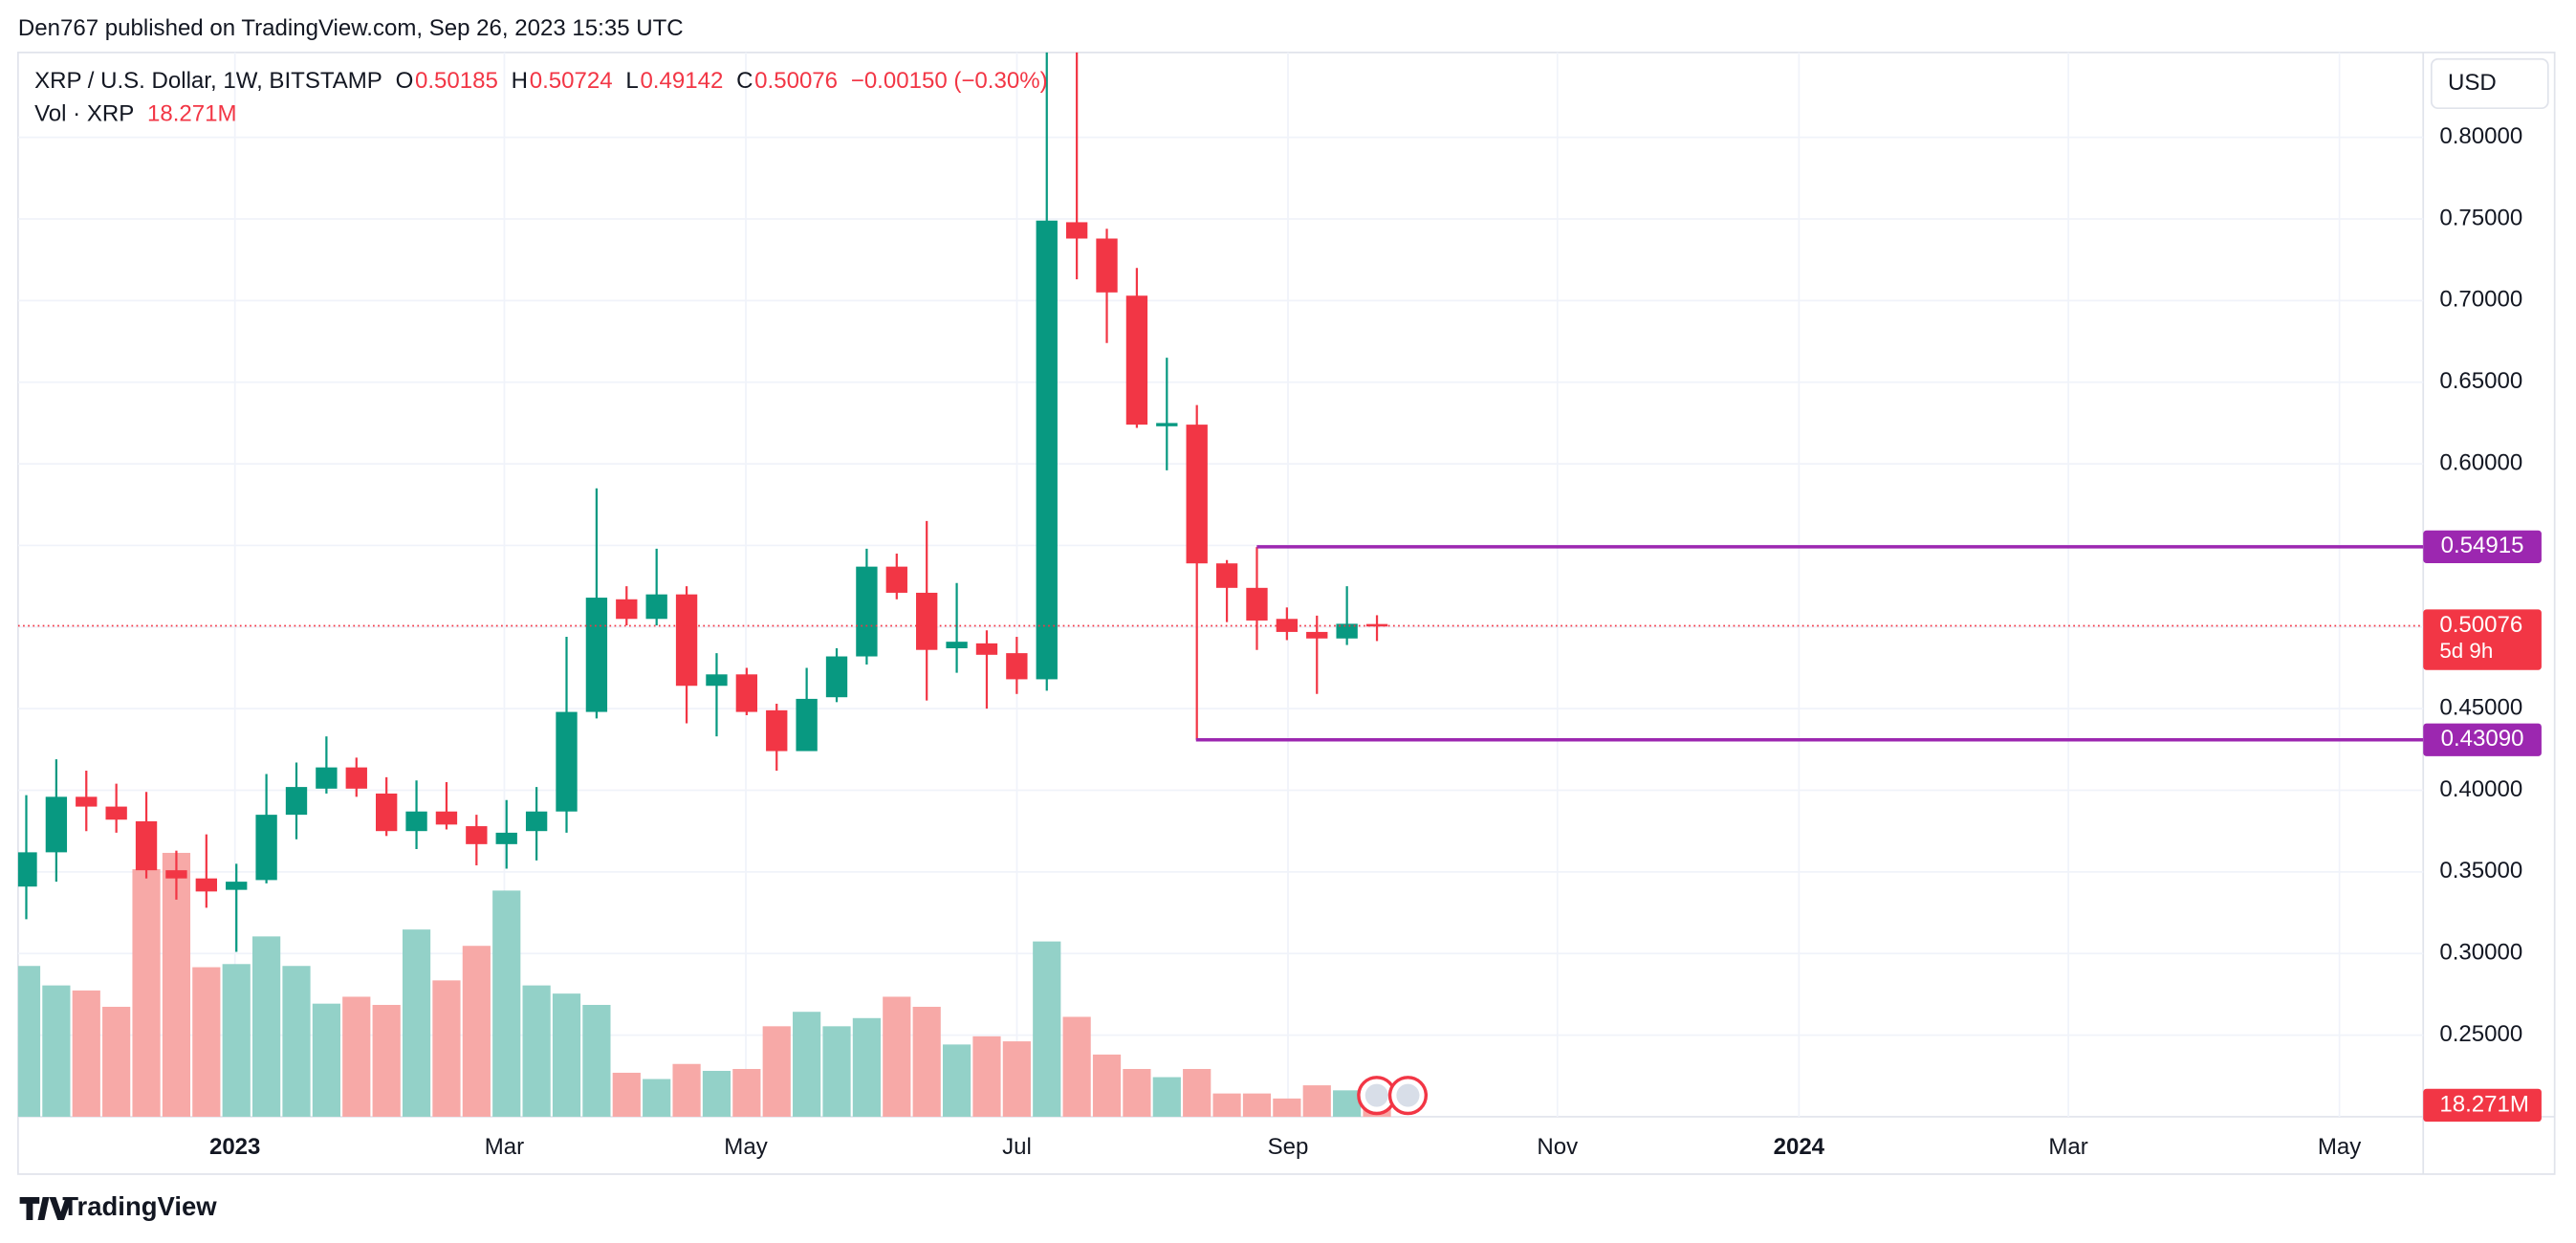 Image resolution: width=2576 pixels, height=1243 pixels. I want to click on brand-logo, so click(46, 1208).